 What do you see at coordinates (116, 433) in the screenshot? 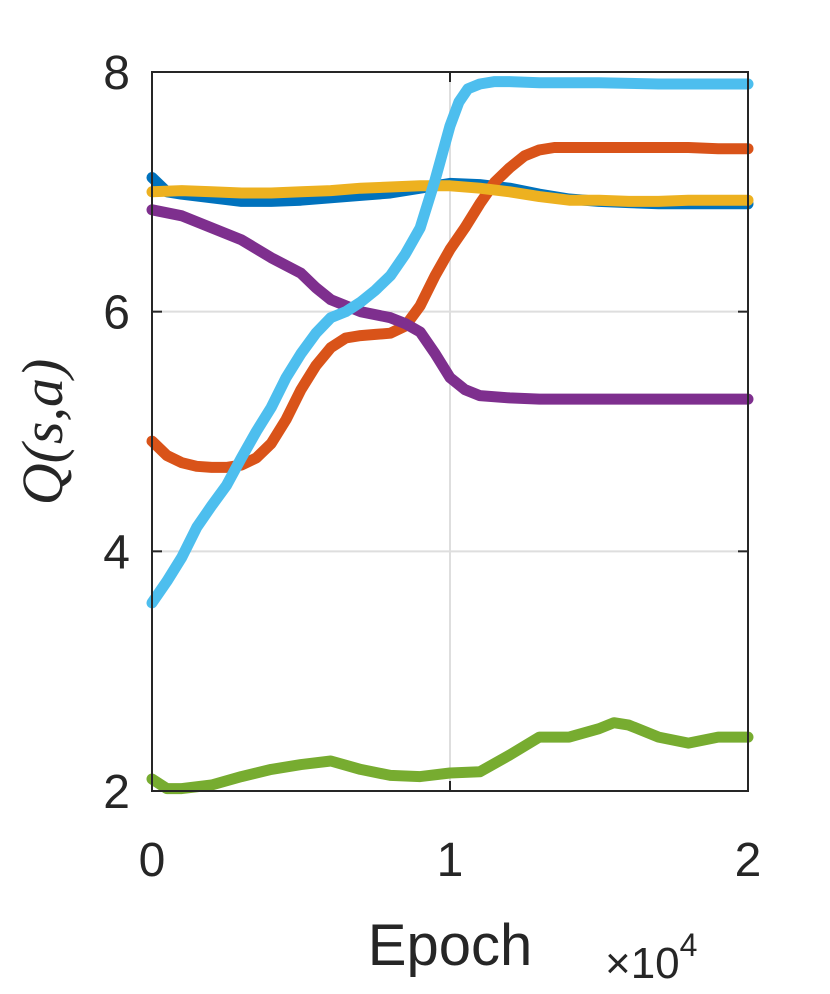
I see `y-tick-labels: 2 4 6 8` at bounding box center [116, 433].